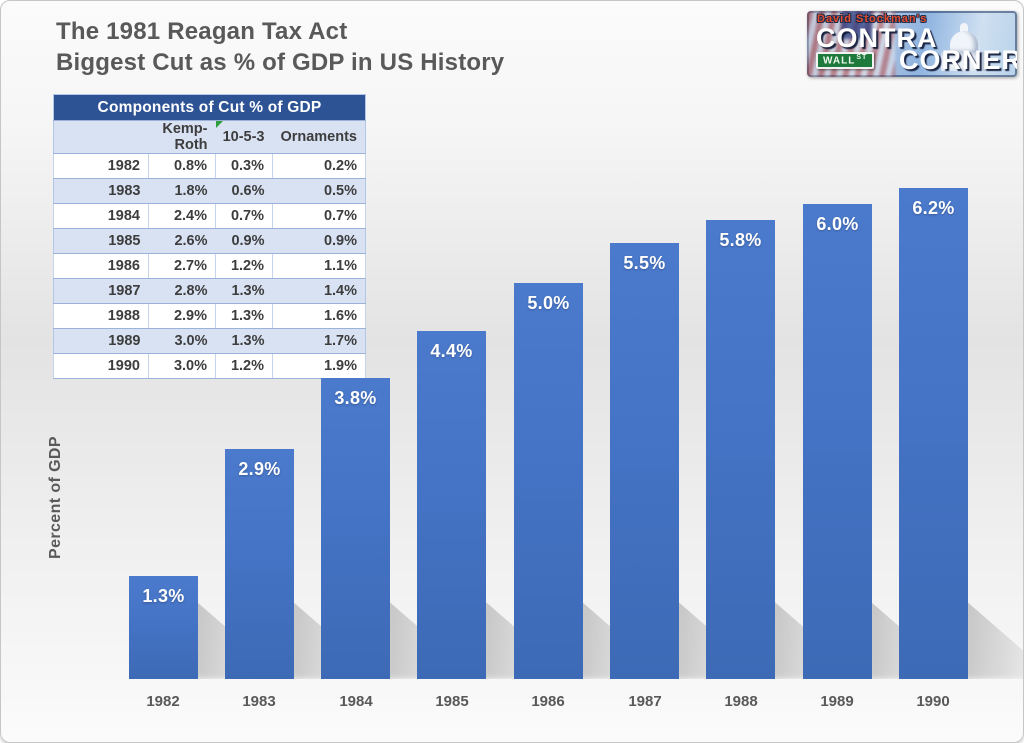 The width and height of the screenshot is (1024, 743). I want to click on x-axis-label-1984: 1984, so click(356, 701).